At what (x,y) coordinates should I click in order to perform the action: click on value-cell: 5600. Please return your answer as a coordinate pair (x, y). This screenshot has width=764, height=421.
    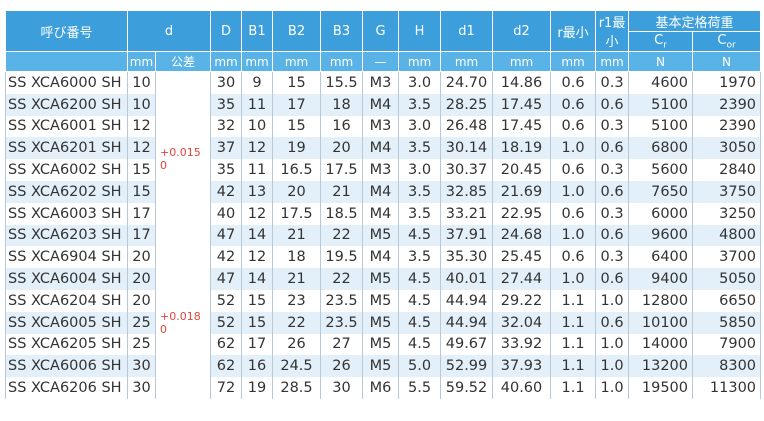
    Looking at the image, I should click on (661, 170).